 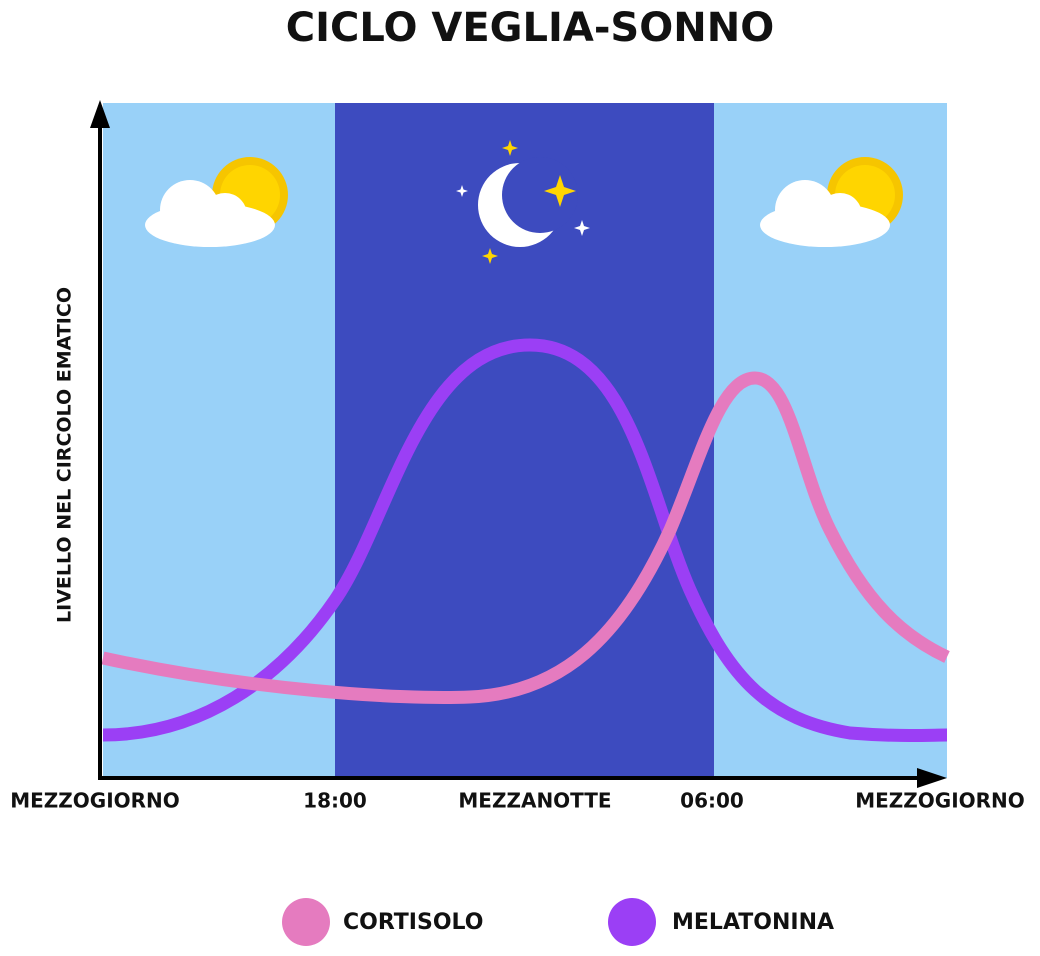 What do you see at coordinates (335, 801) in the screenshot?
I see `x-label: 18:00` at bounding box center [335, 801].